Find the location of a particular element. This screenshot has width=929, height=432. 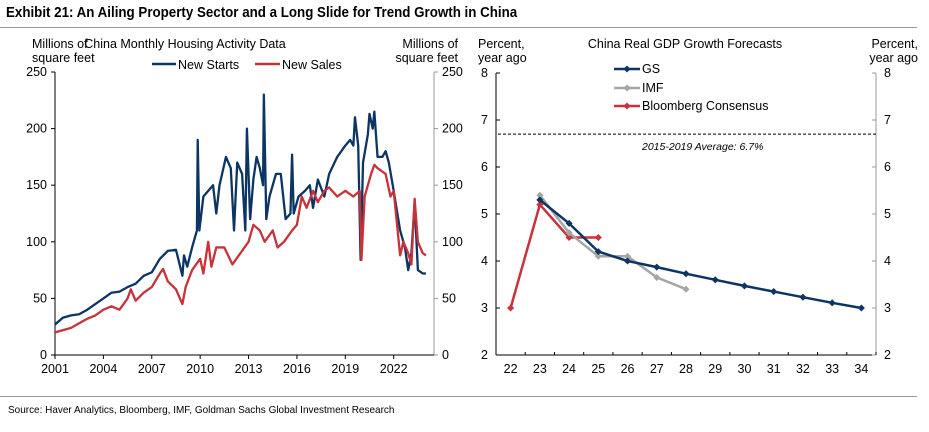

x-tick-label: 29 is located at coordinates (715, 369).